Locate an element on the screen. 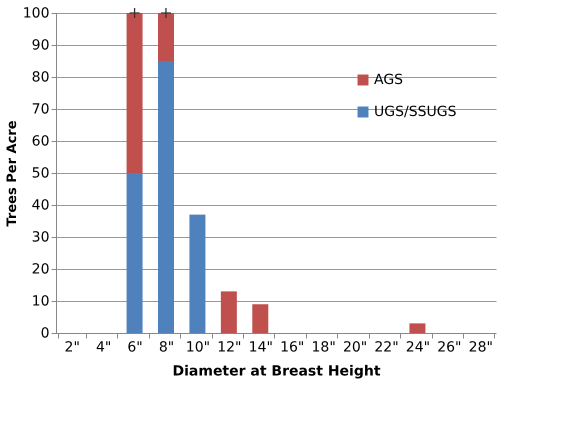  x-tick-label: 26" is located at coordinates (449, 348).